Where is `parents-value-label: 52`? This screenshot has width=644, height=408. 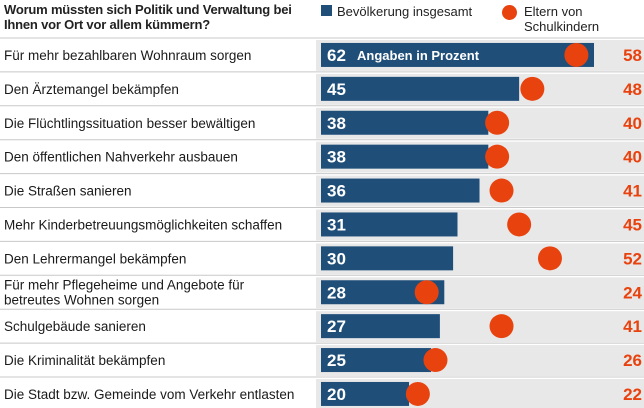
parents-value-label: 52 is located at coordinates (632, 258).